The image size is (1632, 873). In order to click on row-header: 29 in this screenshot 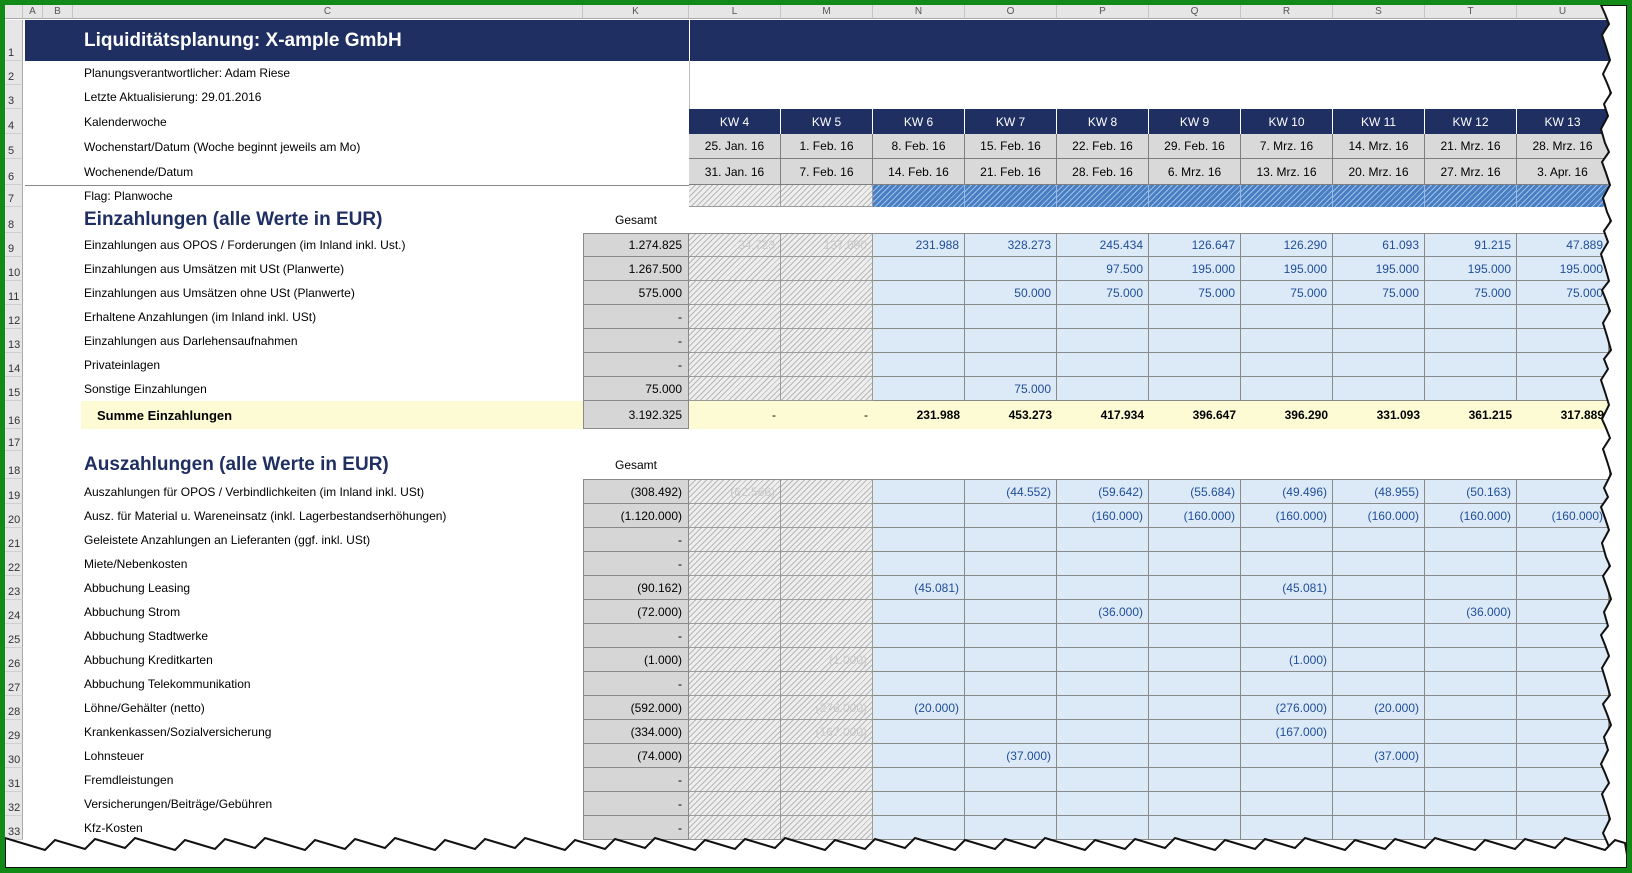, I will do `click(14, 732)`.